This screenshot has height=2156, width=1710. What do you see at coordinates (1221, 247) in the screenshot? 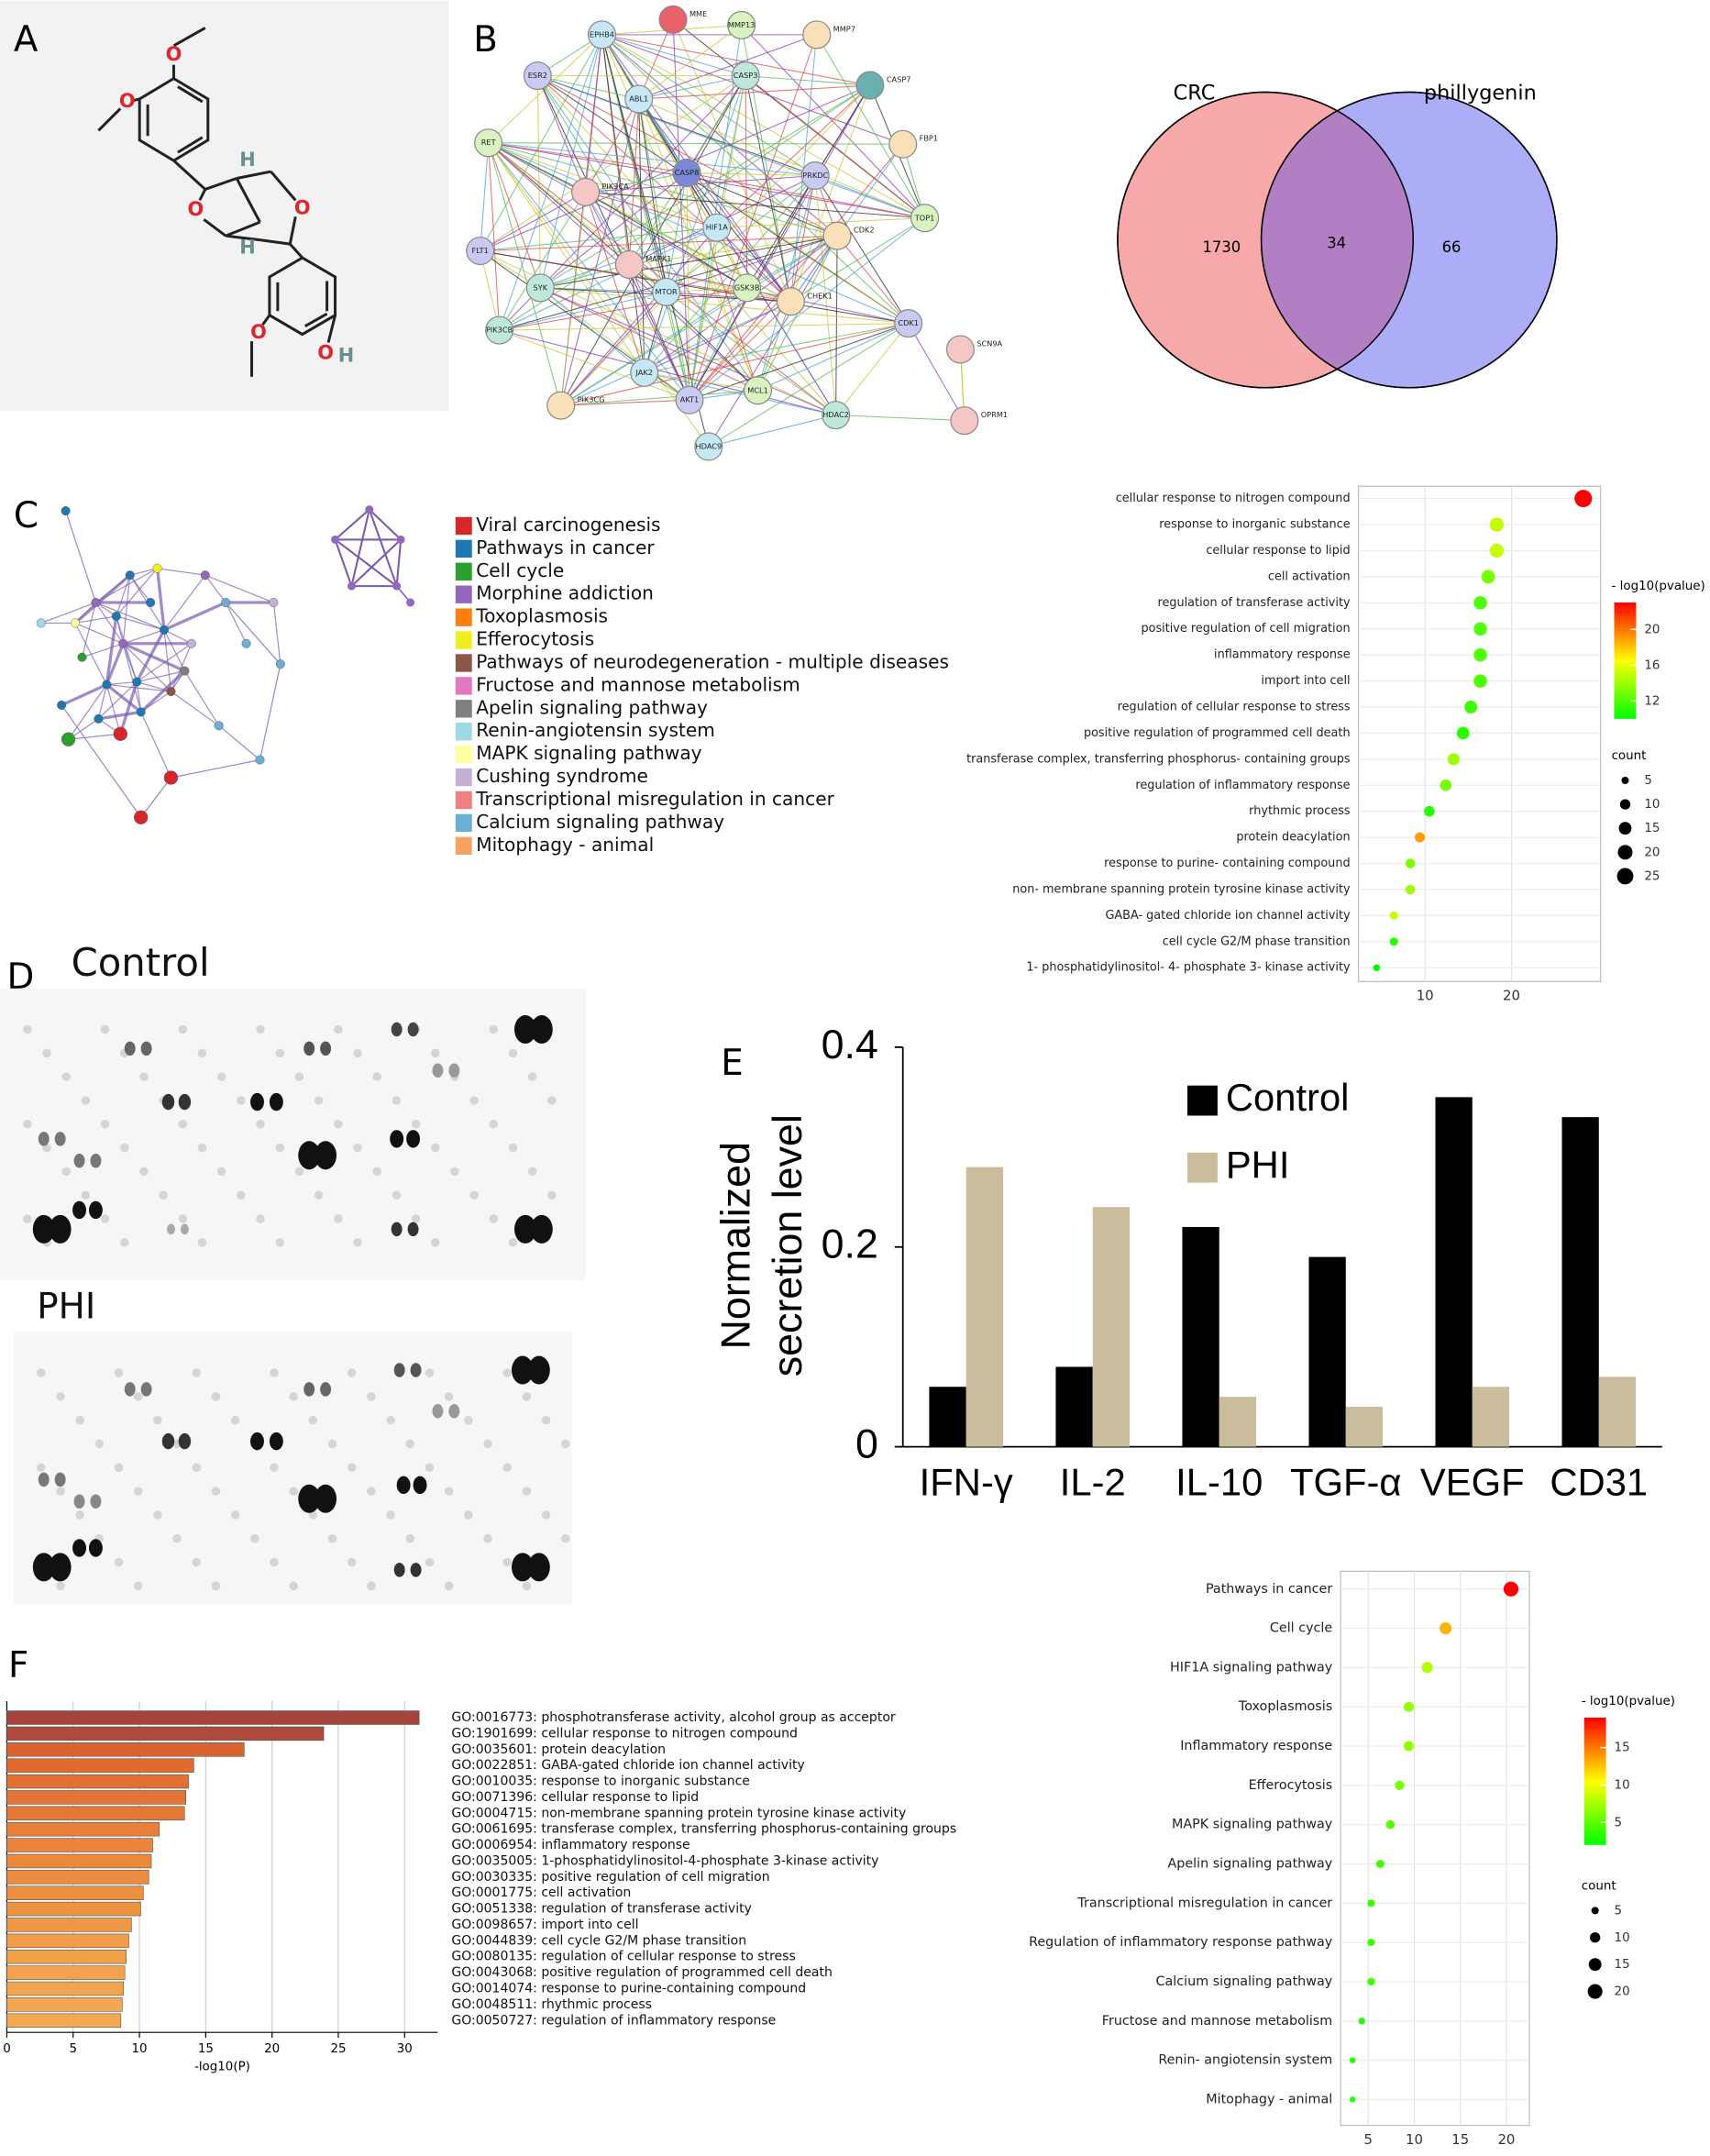
I see `venn-count: 1730` at bounding box center [1221, 247].